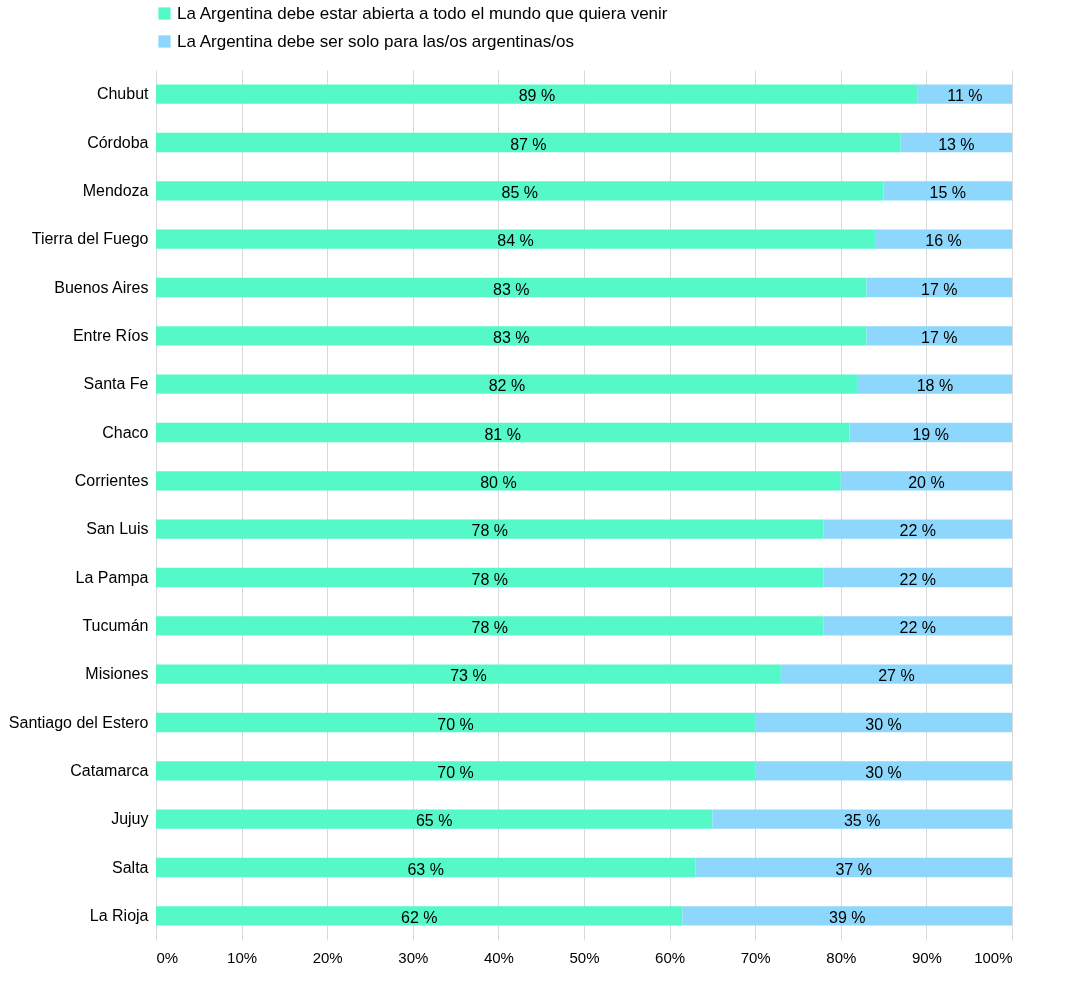 This screenshot has height=1001, width=1083. Describe the element at coordinates (115, 190) in the screenshot. I see `y-tick-label: Mendoza` at that location.